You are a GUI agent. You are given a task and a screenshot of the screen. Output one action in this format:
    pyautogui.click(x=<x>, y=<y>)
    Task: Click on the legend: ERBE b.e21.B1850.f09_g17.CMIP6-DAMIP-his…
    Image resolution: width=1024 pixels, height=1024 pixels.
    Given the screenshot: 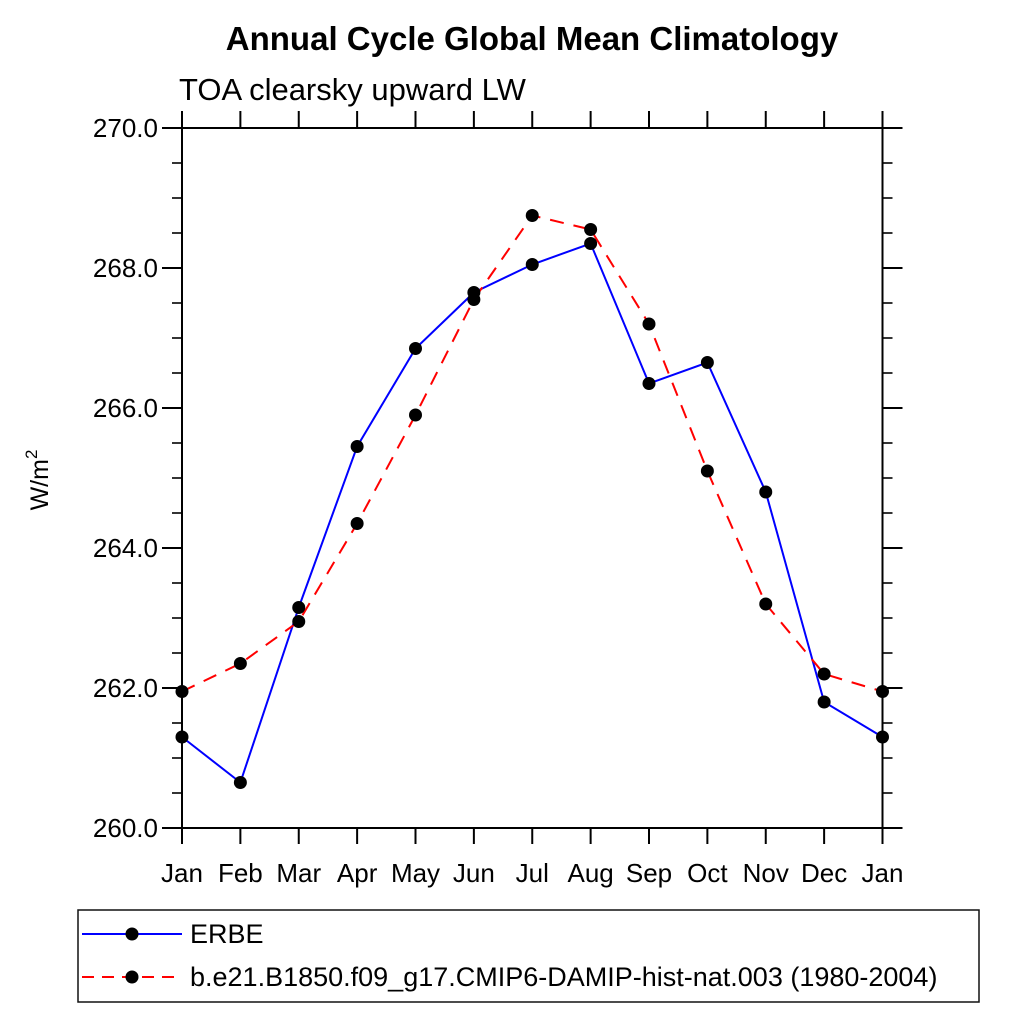 What is the action you would take?
    pyautogui.click(x=528, y=956)
    